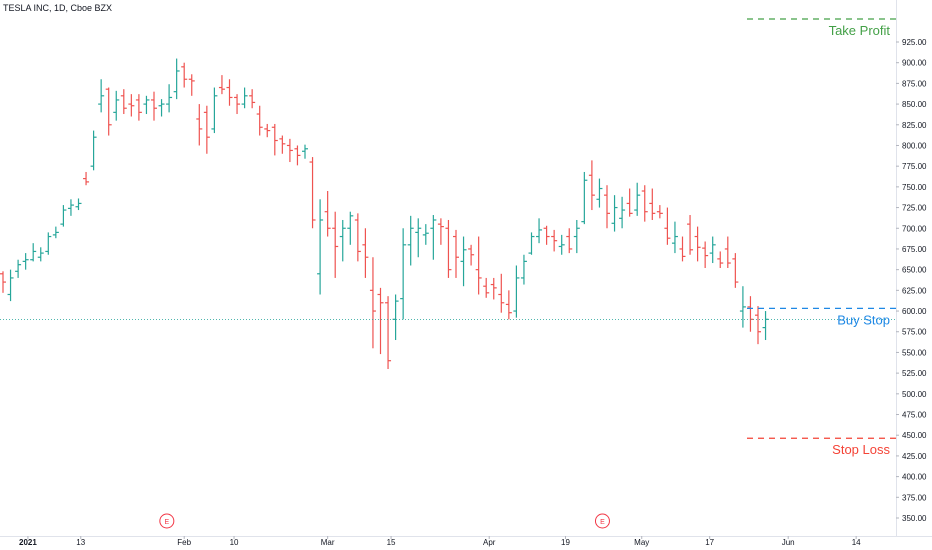 This screenshot has width=932, height=550. Describe the element at coordinates (914, 228) in the screenshot. I see `price-tick-label: 700.00` at that location.